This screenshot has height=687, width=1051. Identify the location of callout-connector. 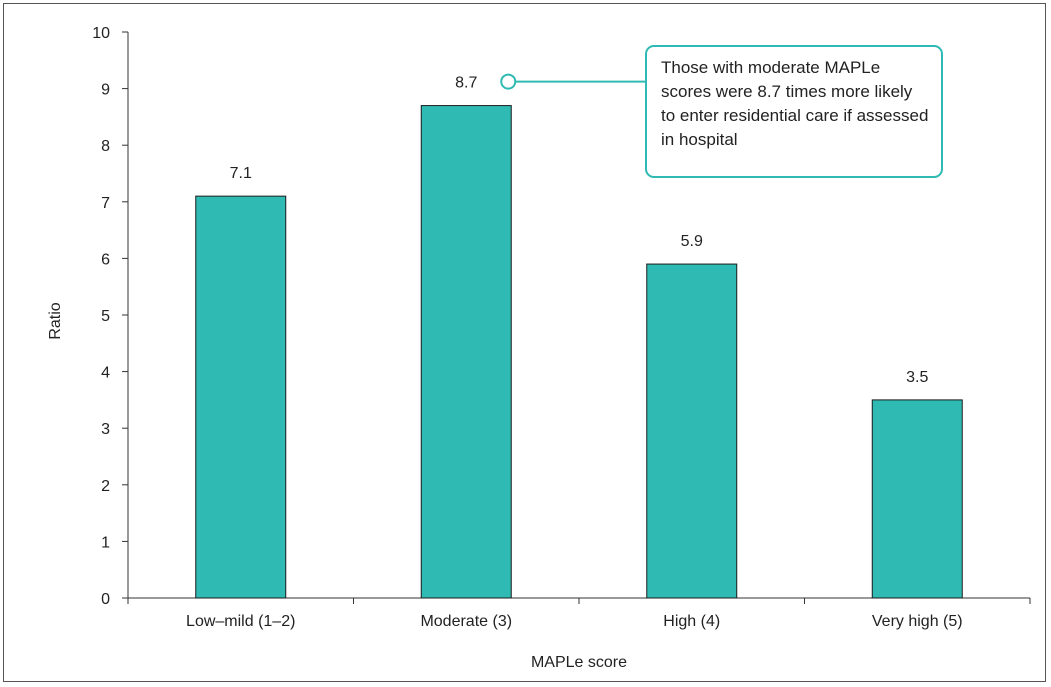
(573, 81).